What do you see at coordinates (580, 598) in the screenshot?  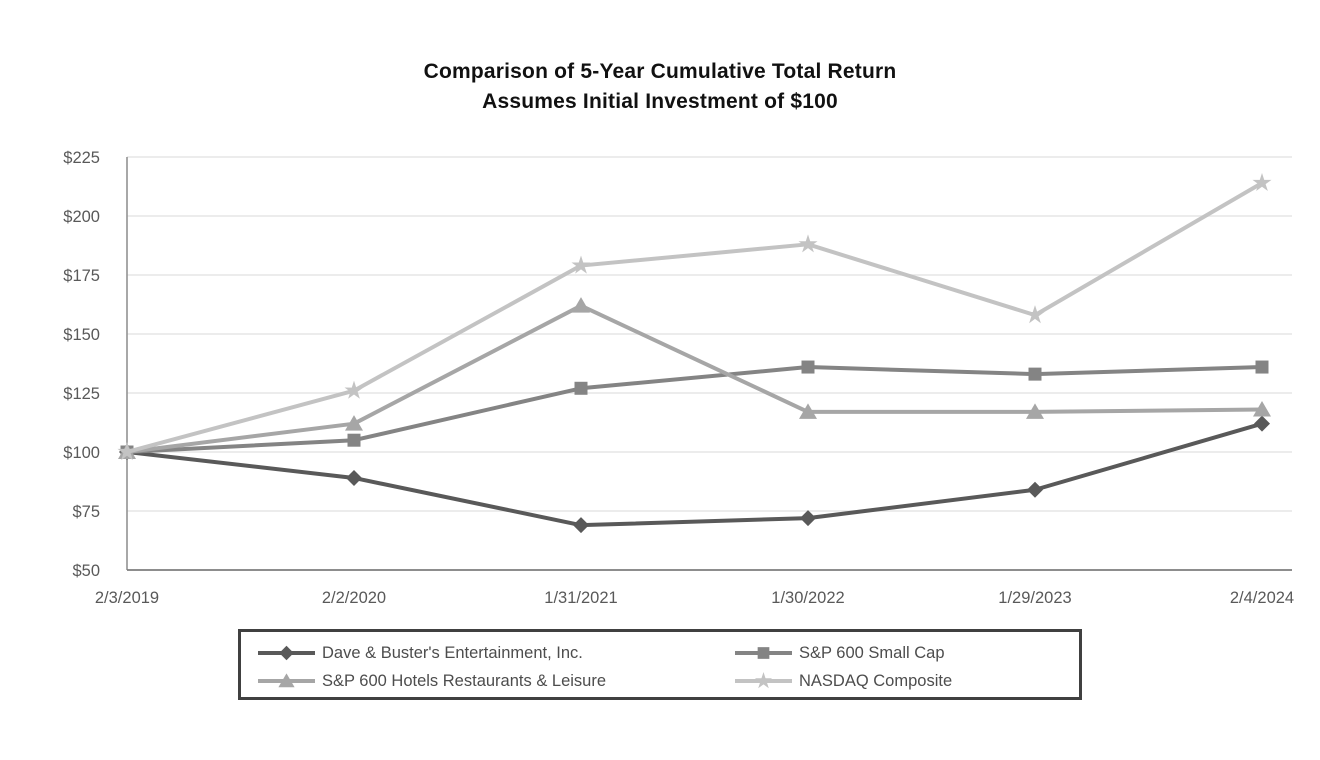 I see `x-axis-tick-label: 1/31/2021` at bounding box center [580, 598].